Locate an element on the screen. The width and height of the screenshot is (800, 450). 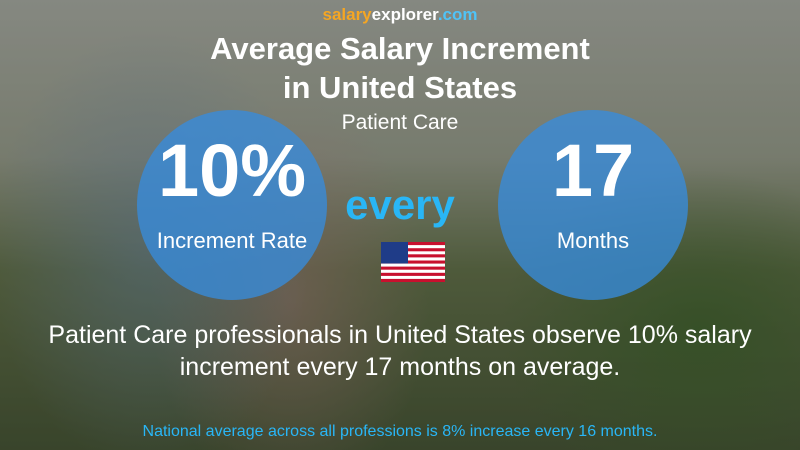
flag-stripes is located at coordinates (413, 262).